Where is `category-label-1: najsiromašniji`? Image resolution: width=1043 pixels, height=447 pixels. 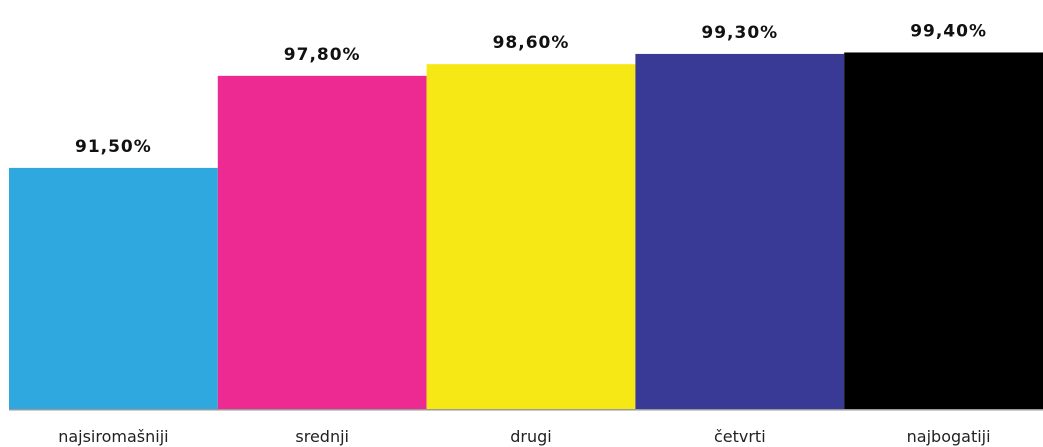
category-label-1: najsiromašniji is located at coordinates (113, 436).